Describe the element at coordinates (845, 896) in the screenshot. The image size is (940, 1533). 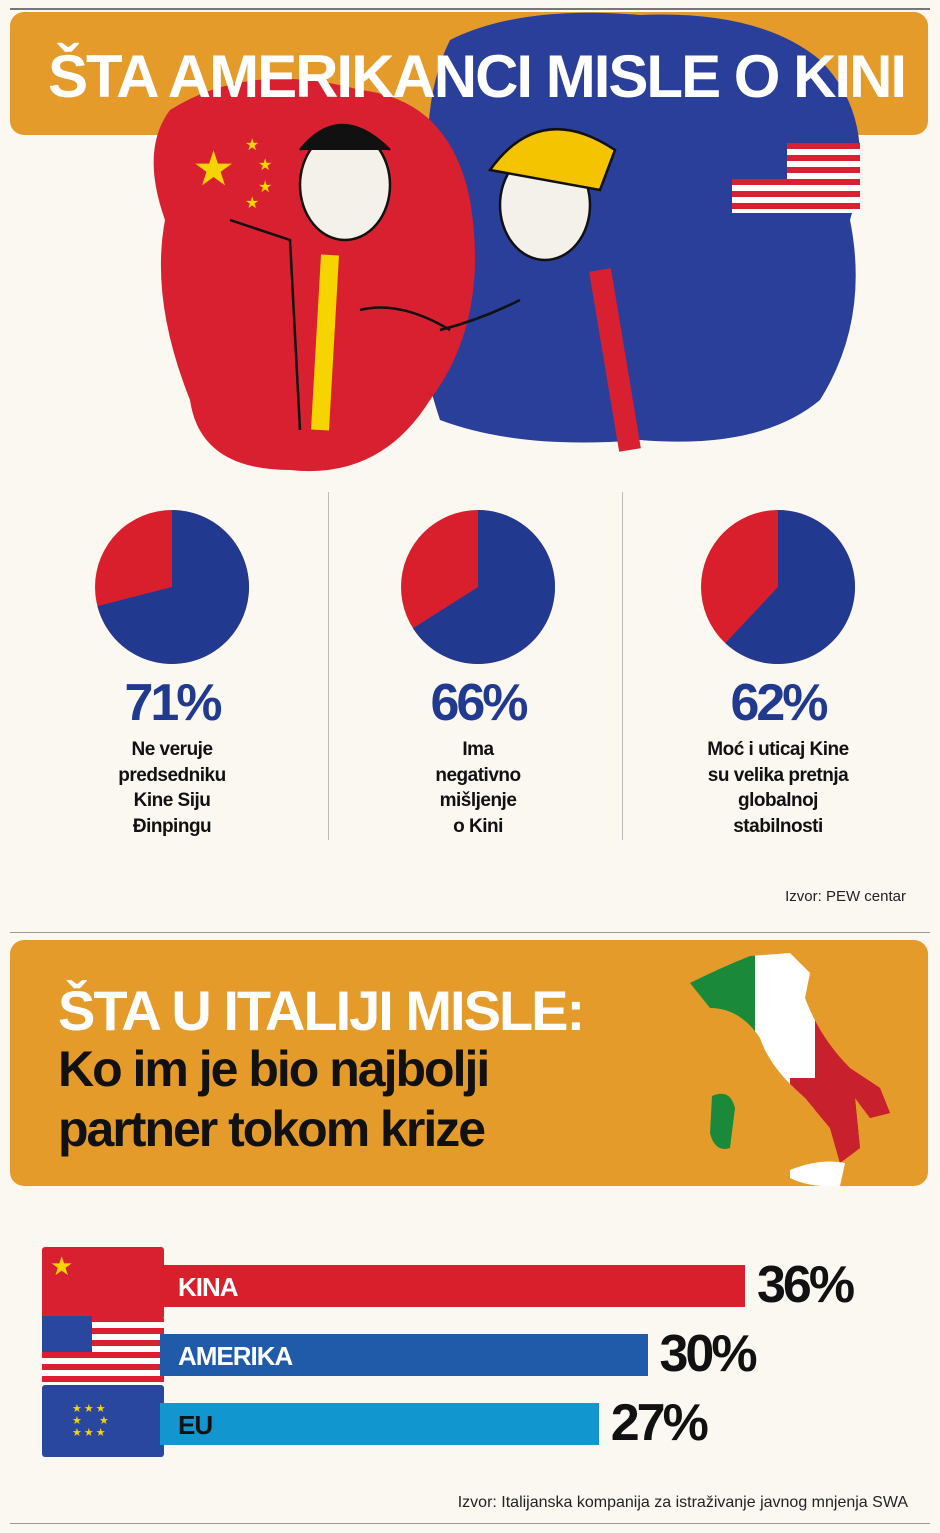
I see `source-pew: Izvor: PEW centar` at that location.